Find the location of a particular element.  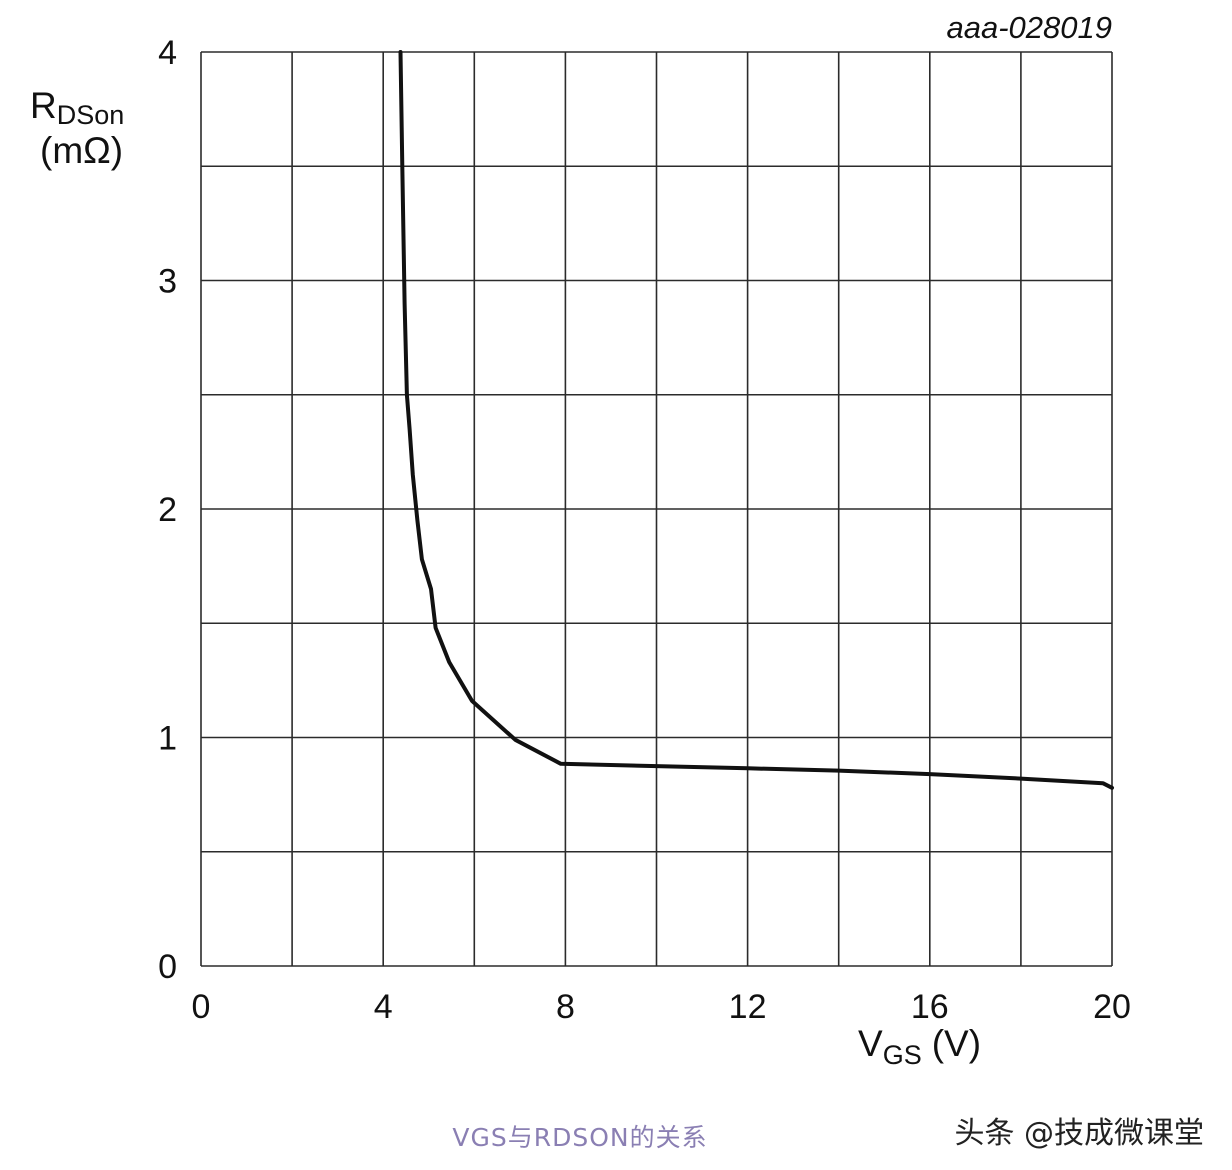

x-tick-label: 4 is located at coordinates (383, 1007).